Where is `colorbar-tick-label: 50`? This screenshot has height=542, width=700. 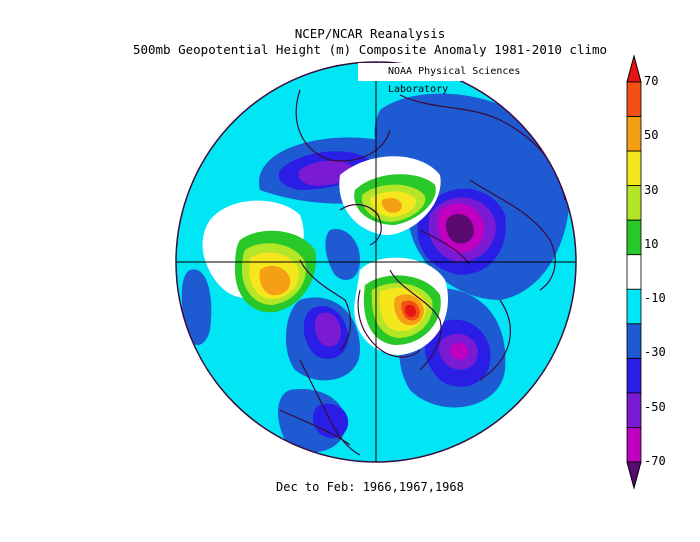
colorbar-tick-label: 50 is located at coordinates (651, 135).